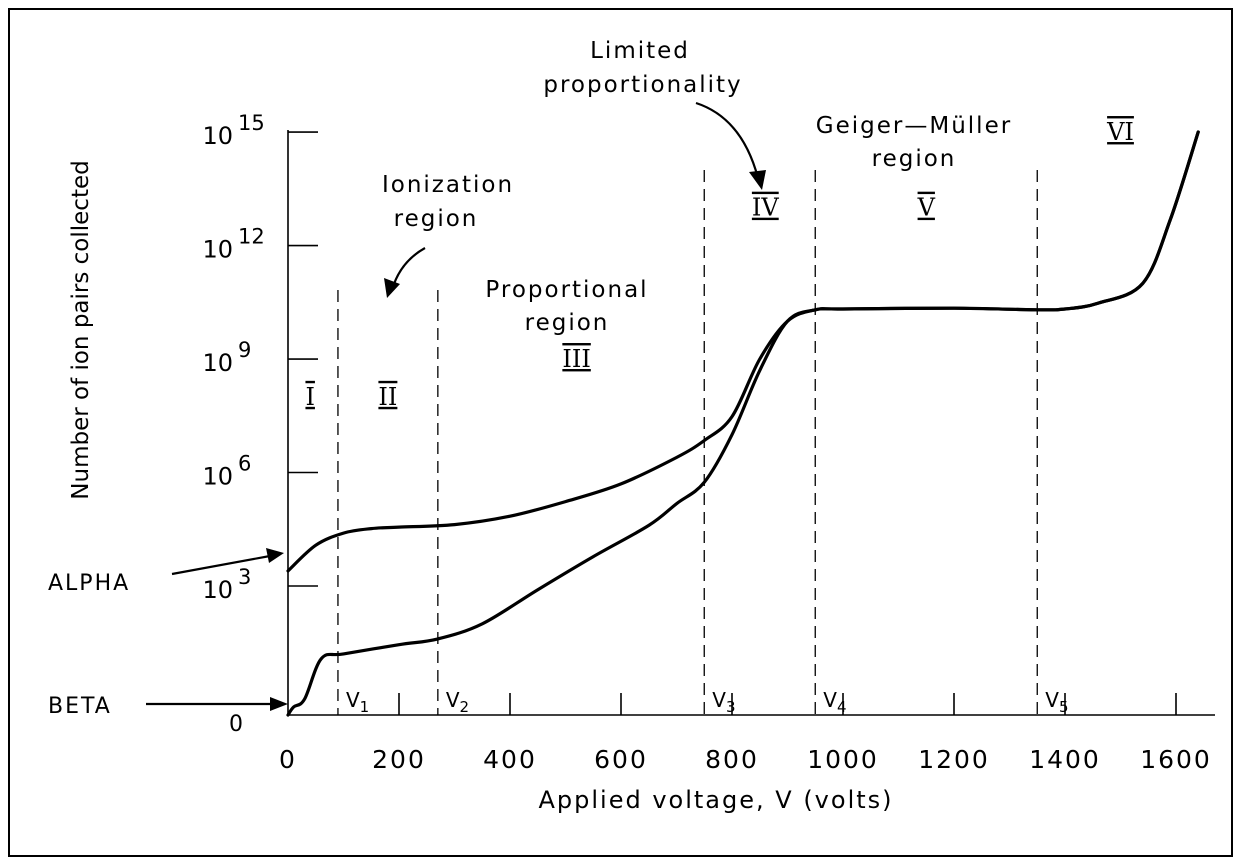 The width and height of the screenshot is (1241, 865). I want to click on y-tick-label-3: 10, so click(217, 363).